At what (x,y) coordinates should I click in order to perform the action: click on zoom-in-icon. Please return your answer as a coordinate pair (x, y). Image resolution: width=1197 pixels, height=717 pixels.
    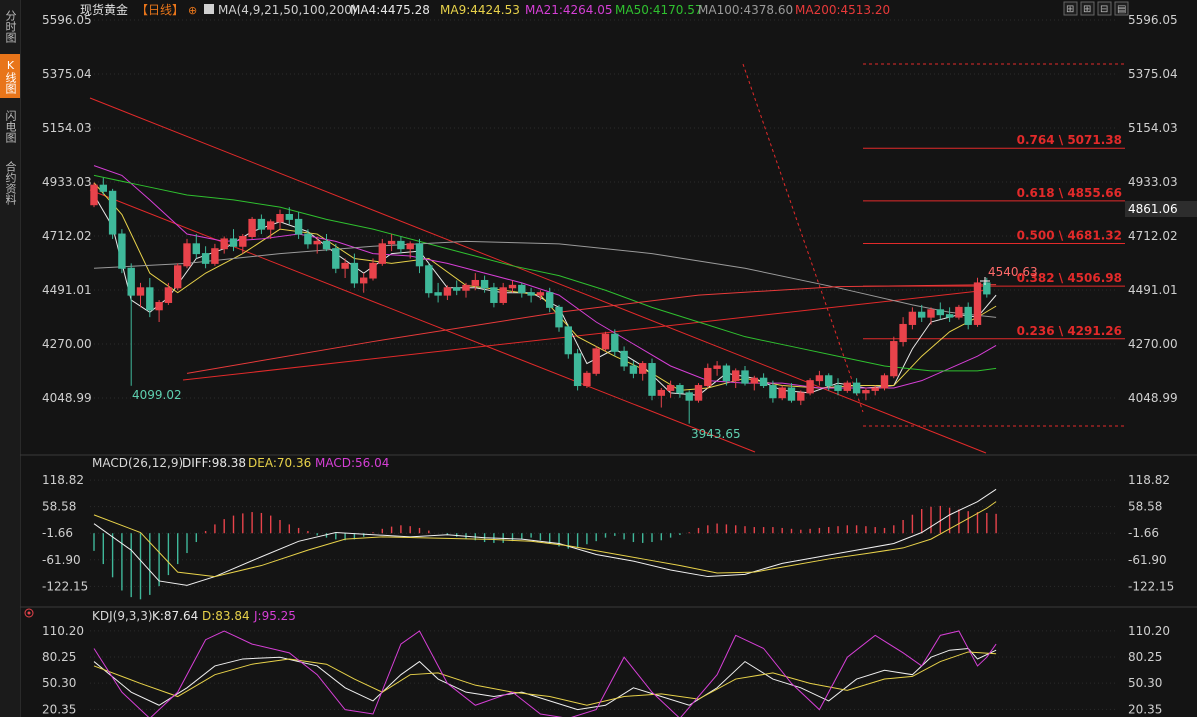
    Looking at the image, I should click on (1087, 8).